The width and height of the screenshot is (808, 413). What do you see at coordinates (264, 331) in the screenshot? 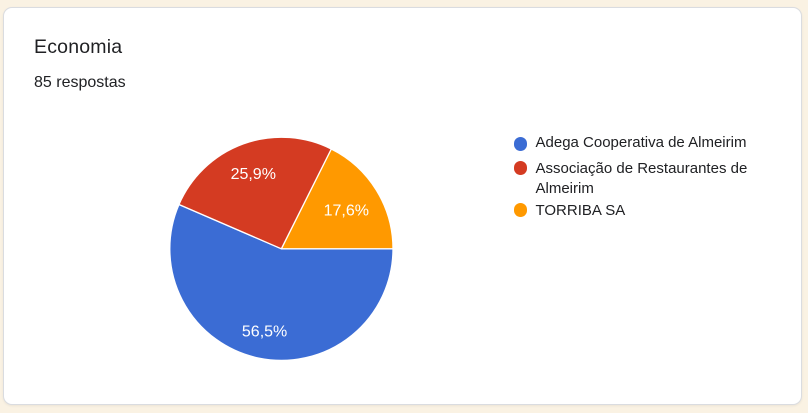
I see `svg-text: 56,5%` at bounding box center [264, 331].